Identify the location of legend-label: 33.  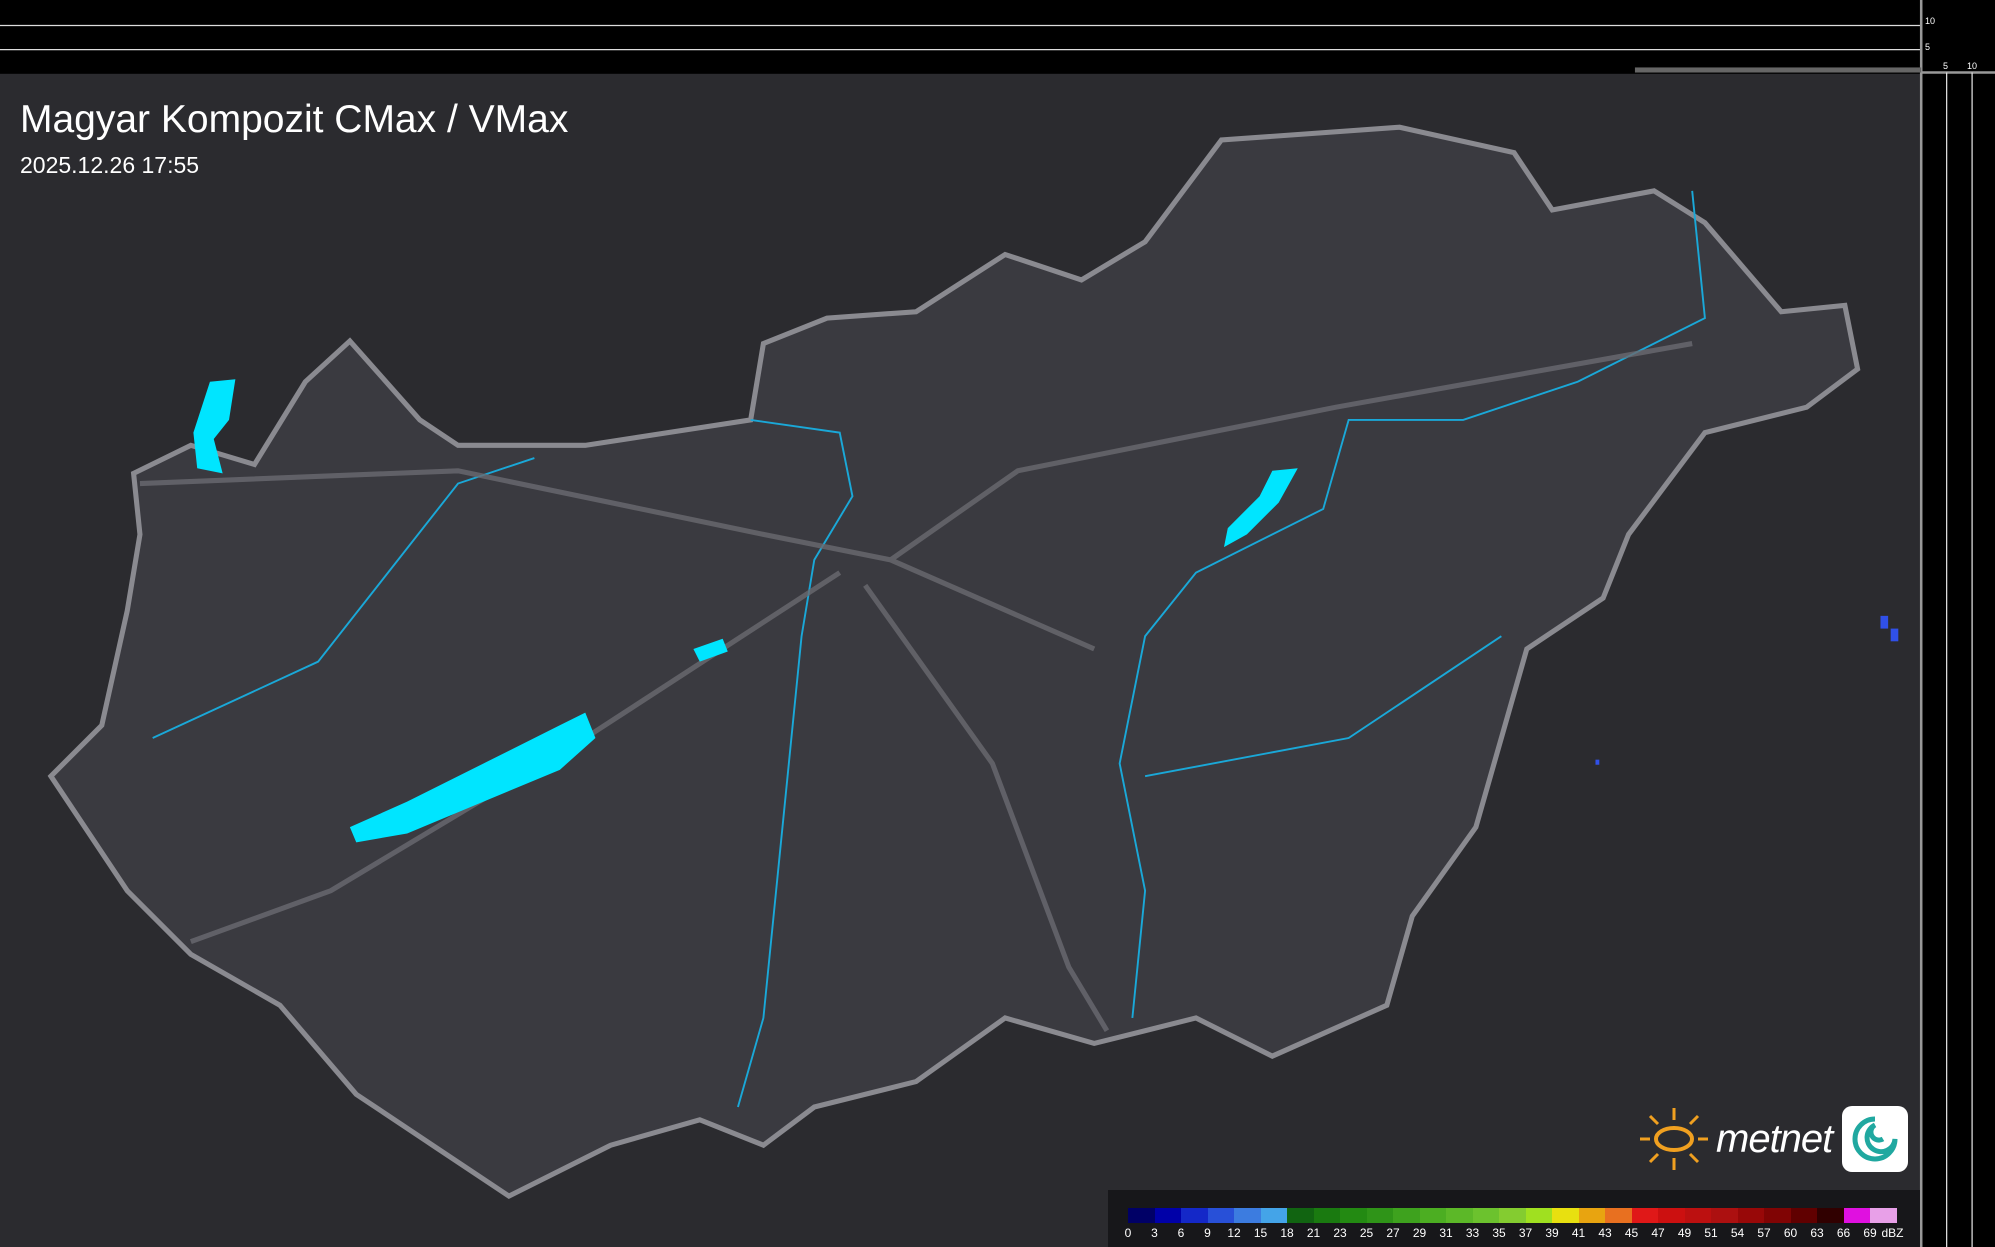
(1472, 1233).